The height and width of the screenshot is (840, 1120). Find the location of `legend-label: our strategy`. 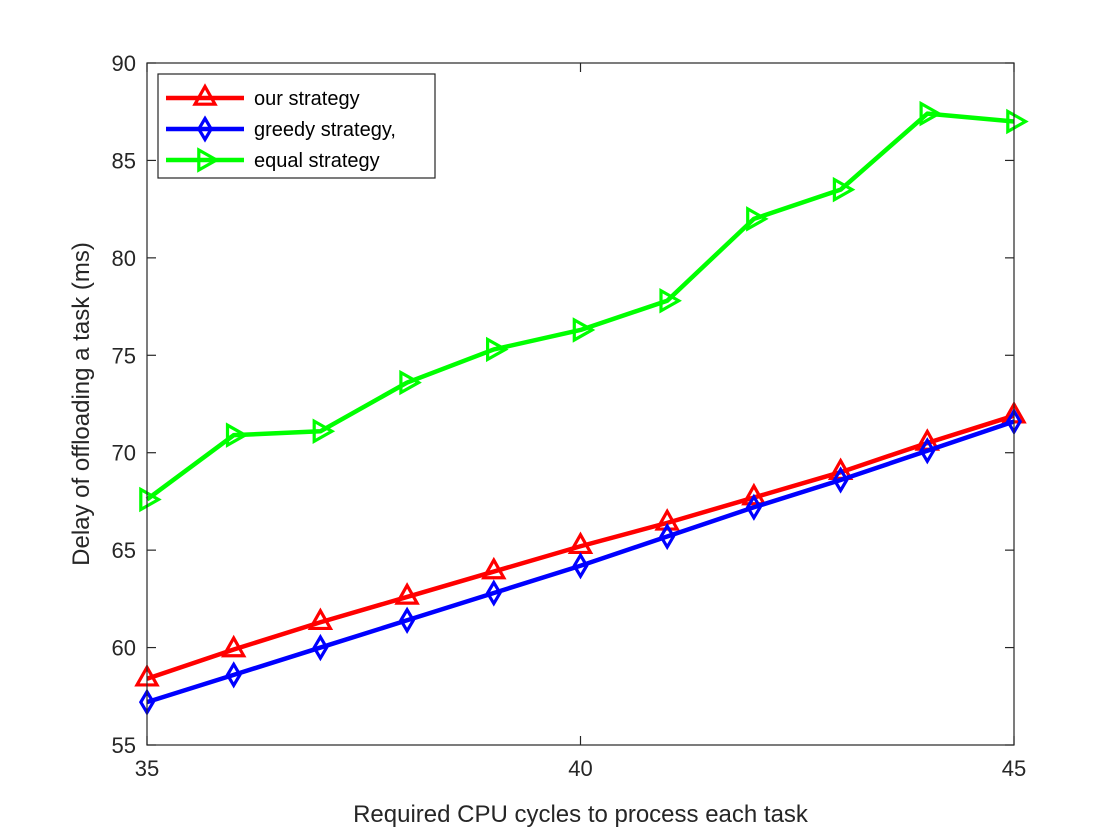

legend-label: our strategy is located at coordinates (307, 99).